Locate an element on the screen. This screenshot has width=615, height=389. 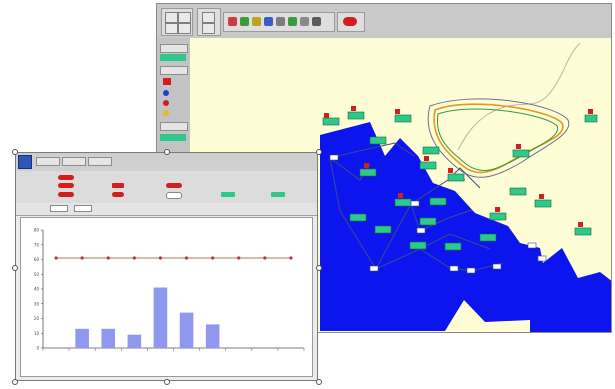
zoom-button is located at coordinates (184, 17).